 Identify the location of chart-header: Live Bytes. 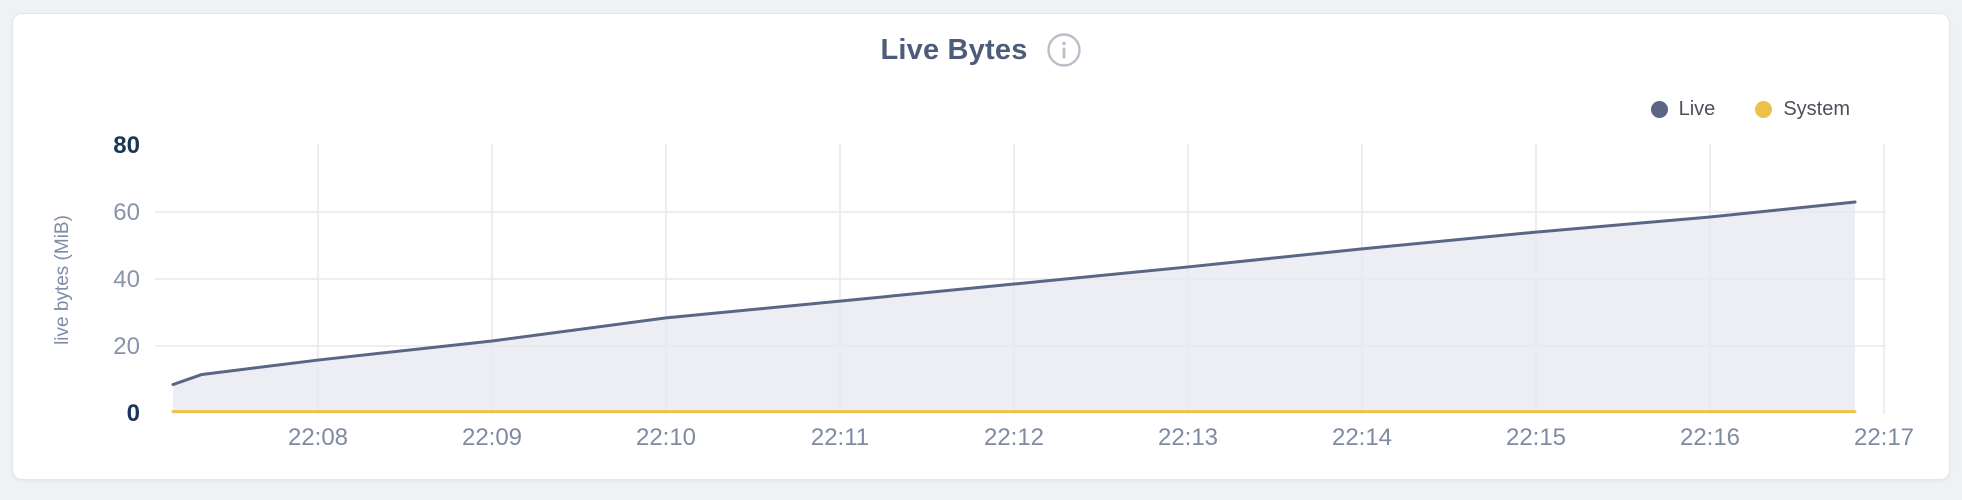
(981, 50).